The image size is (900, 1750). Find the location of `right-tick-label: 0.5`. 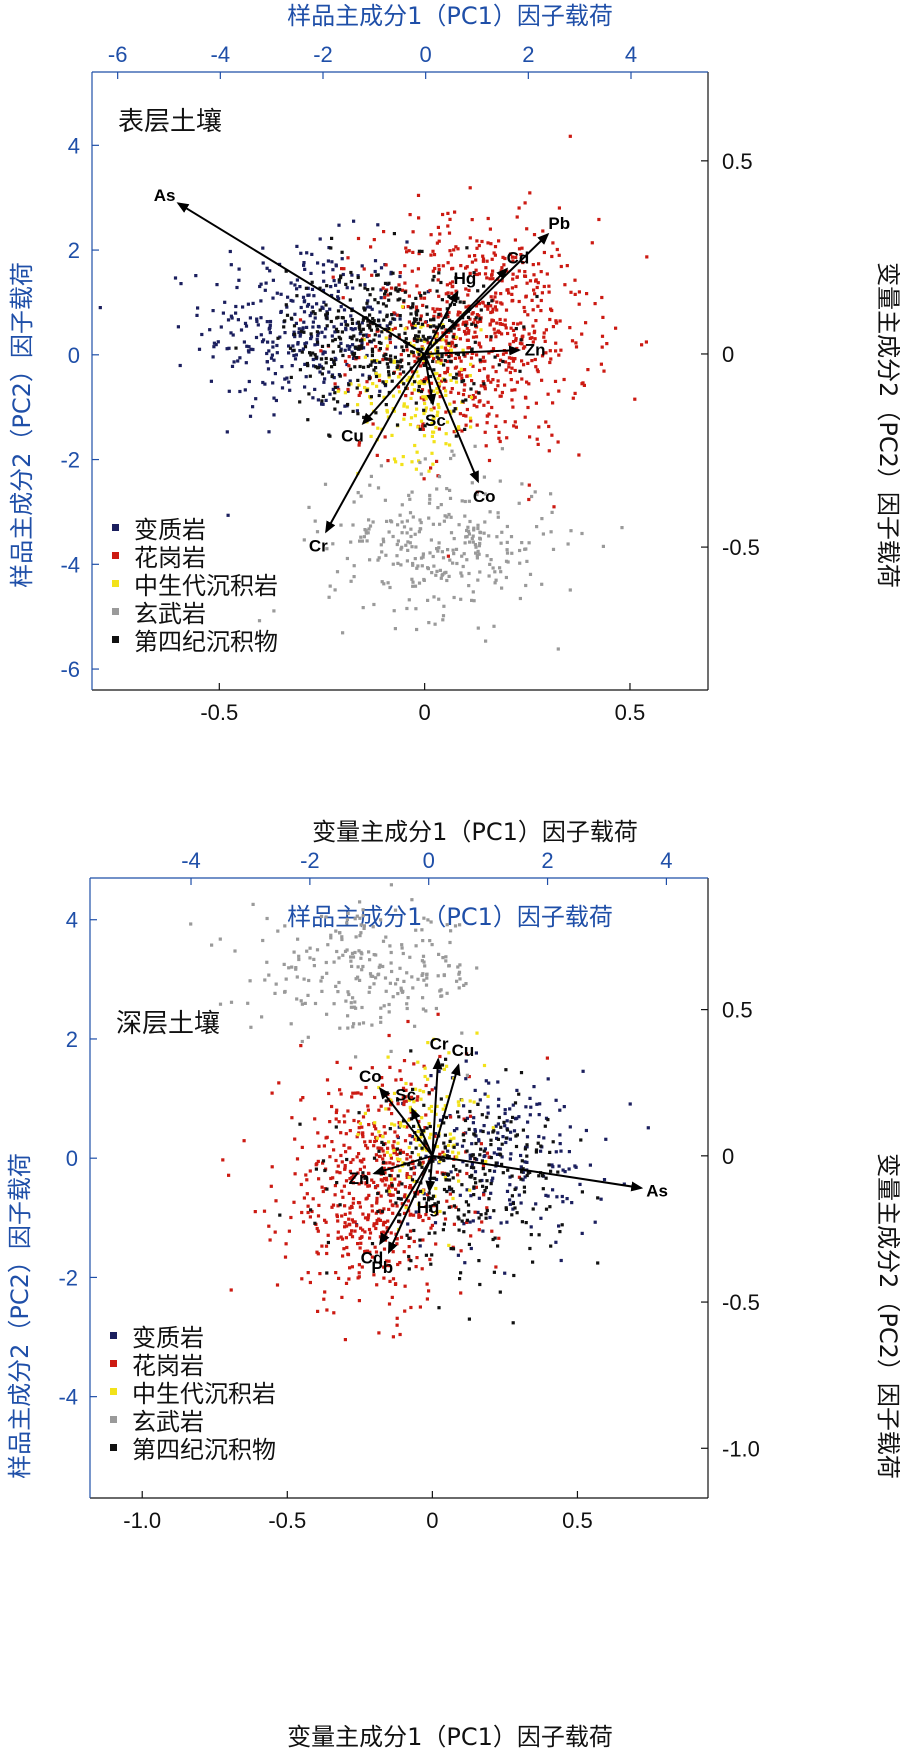

right-tick-label: 0.5 is located at coordinates (737, 161).